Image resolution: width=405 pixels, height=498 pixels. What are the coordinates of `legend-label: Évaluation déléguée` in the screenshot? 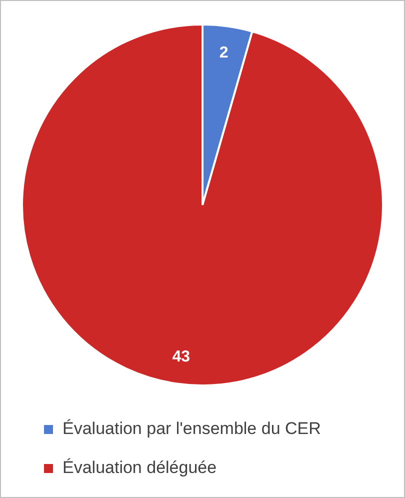 It's located at (139, 468).